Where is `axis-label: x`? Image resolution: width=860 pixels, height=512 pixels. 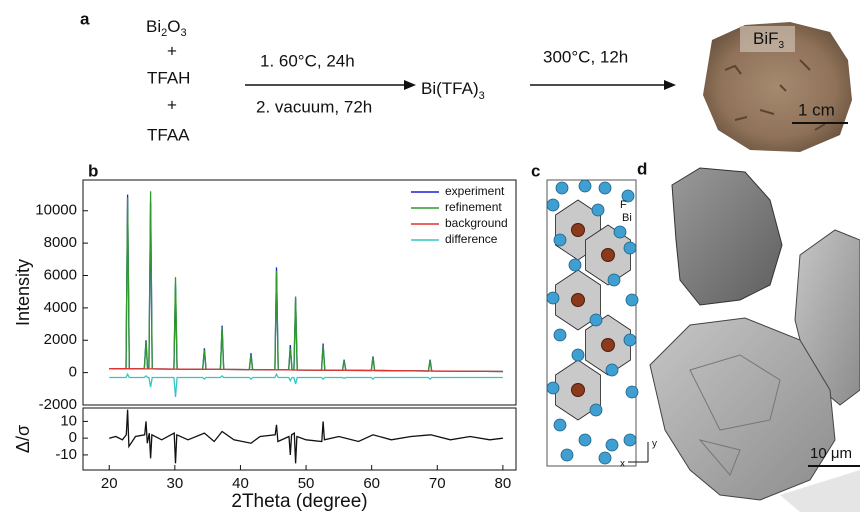 axis-label: x is located at coordinates (622, 464).